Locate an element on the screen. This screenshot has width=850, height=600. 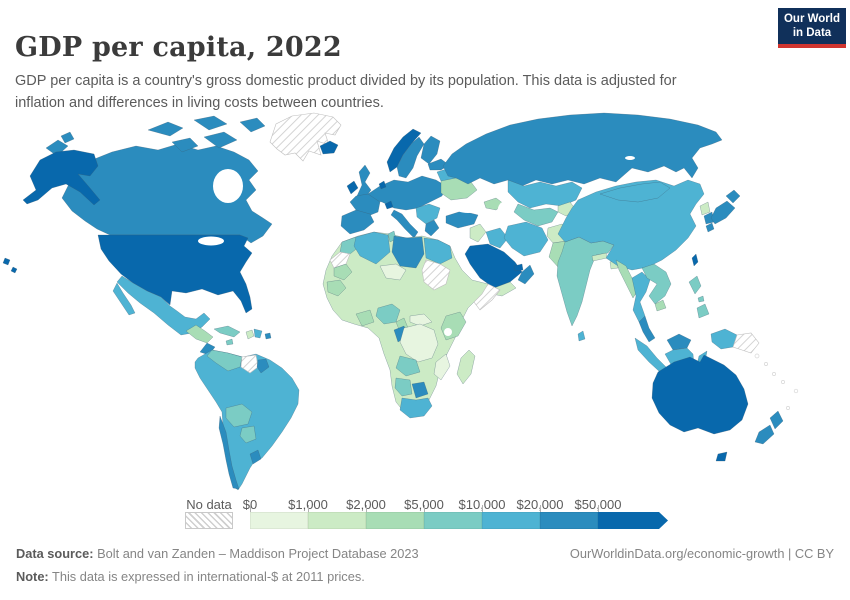
region-french-guiana is located at coordinates (263, 366).